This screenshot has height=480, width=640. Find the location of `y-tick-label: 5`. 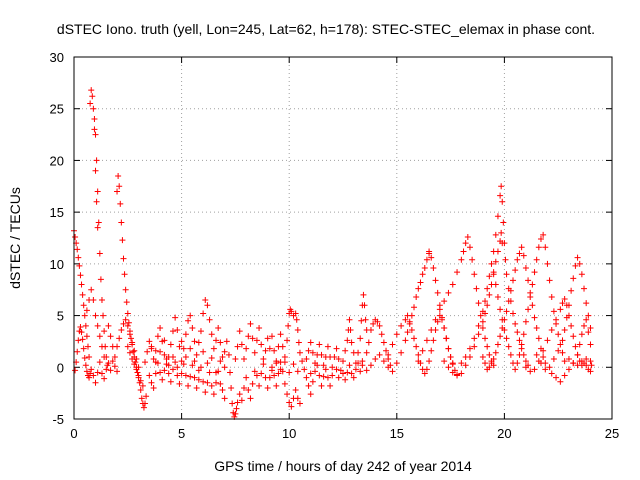

y-tick-label: 5 is located at coordinates (60, 316).